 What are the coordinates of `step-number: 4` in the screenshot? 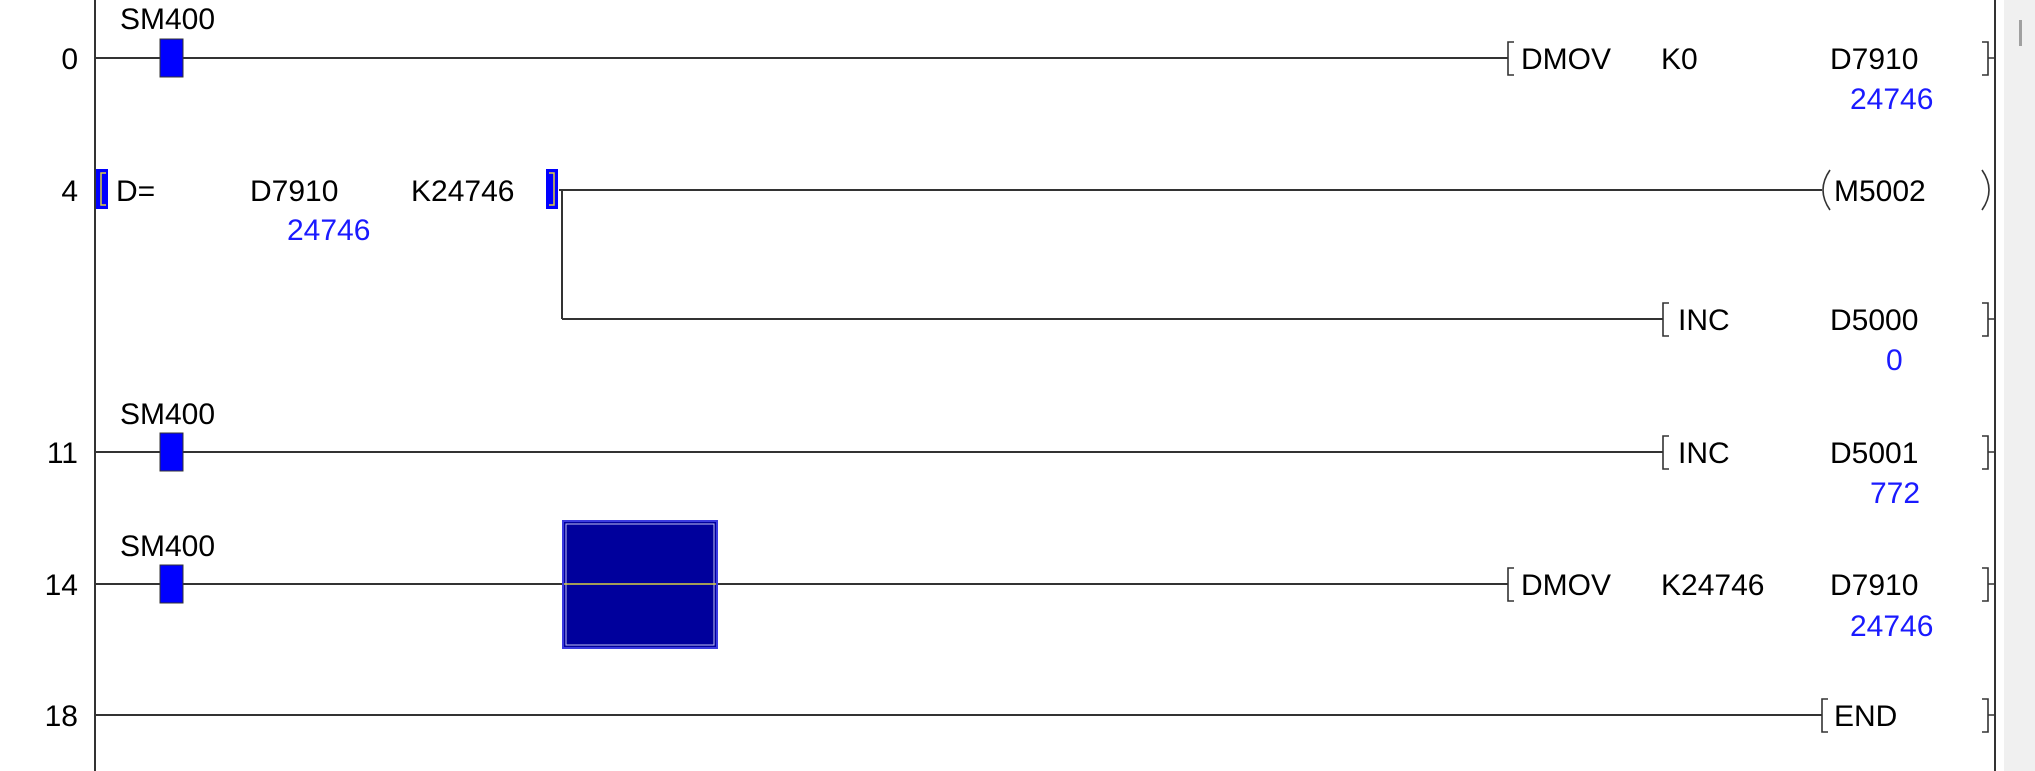 It's located at (69, 191).